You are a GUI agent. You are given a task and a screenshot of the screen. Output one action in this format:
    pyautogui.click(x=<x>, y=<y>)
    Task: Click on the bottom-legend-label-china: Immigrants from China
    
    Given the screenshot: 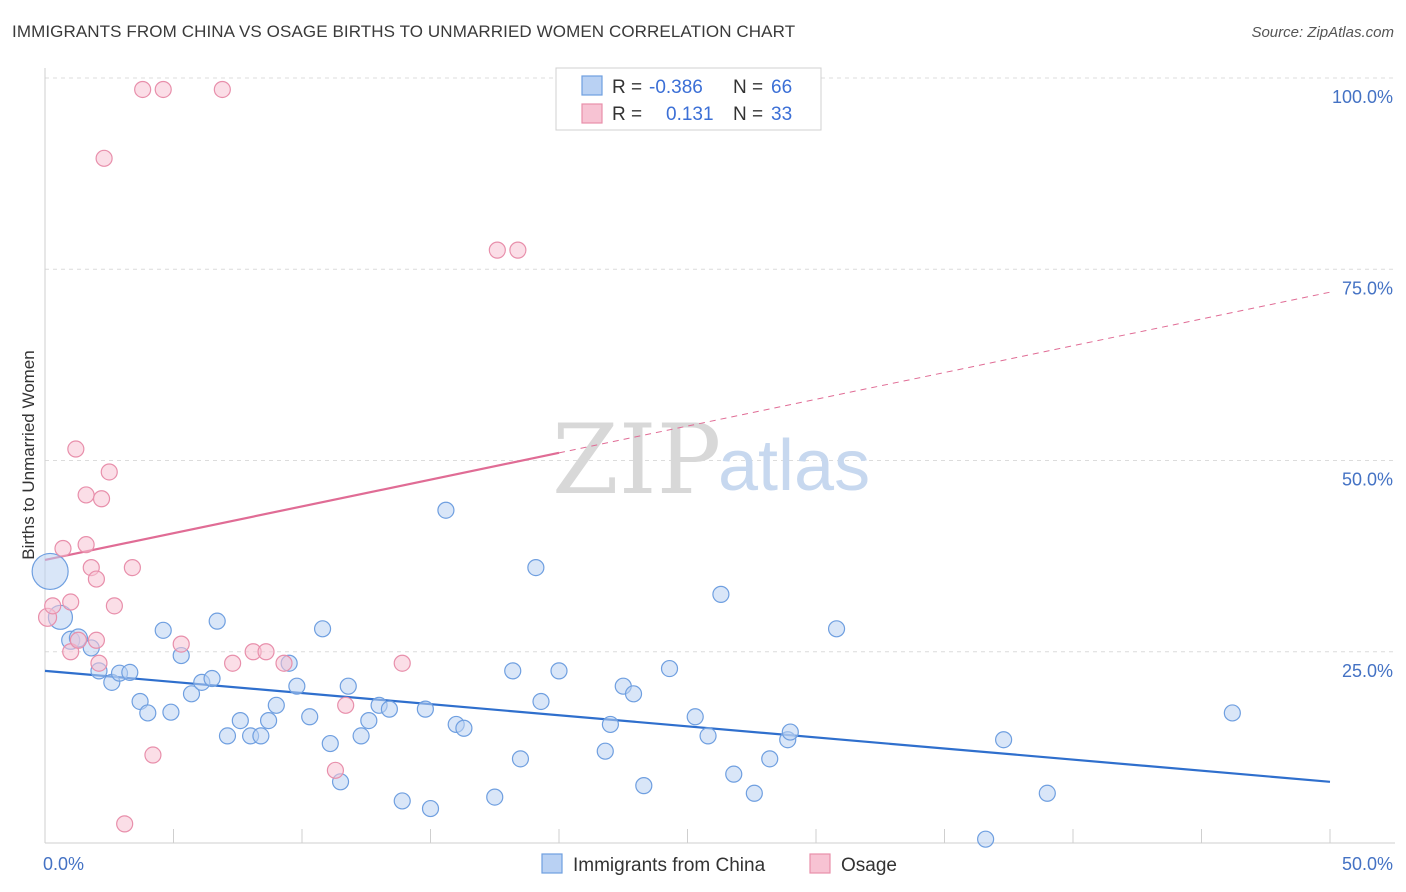 What is the action you would take?
    pyautogui.click(x=669, y=865)
    